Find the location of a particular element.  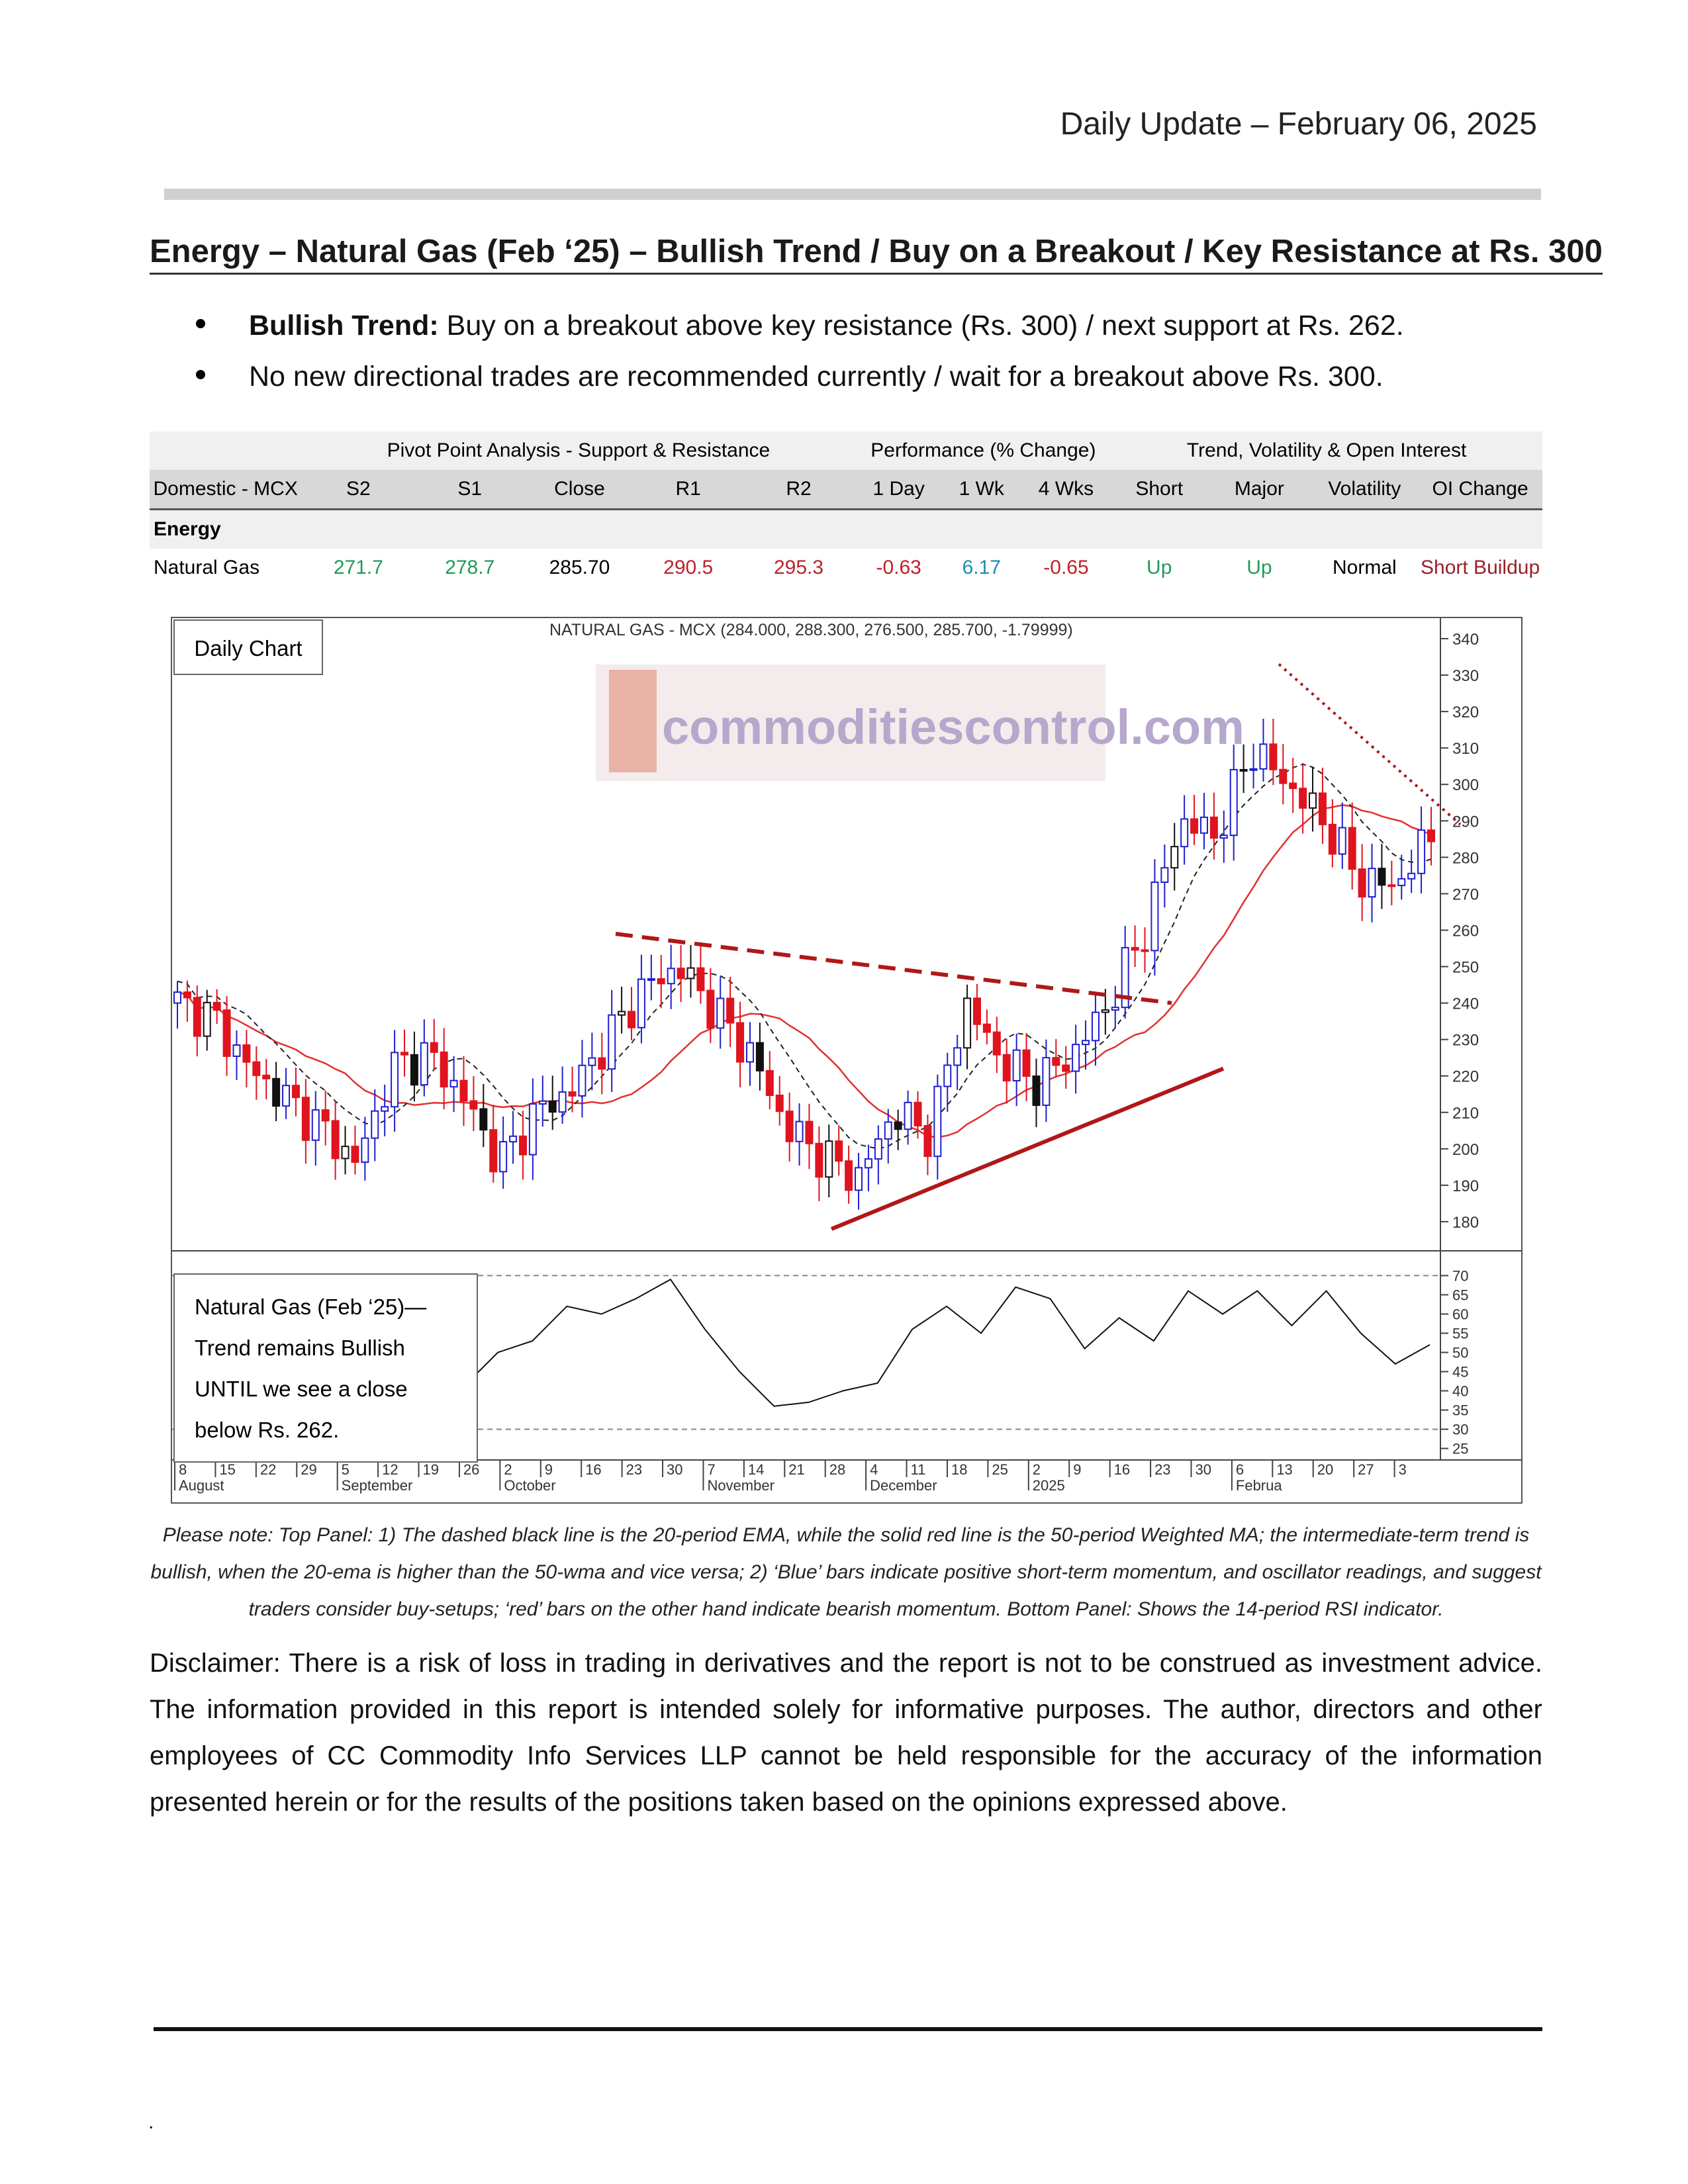

column-header: S2 is located at coordinates (358, 490).